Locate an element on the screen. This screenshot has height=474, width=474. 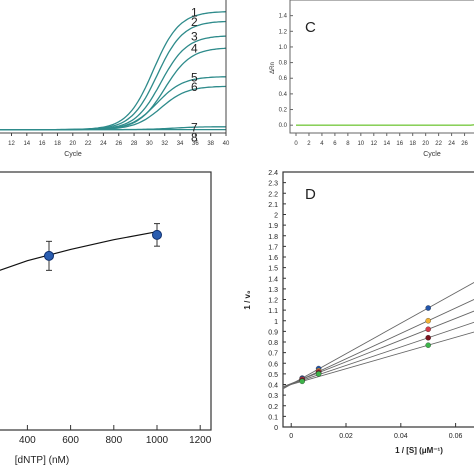
panel-c-x-tick-label: 16 is located at coordinates (399, 144).